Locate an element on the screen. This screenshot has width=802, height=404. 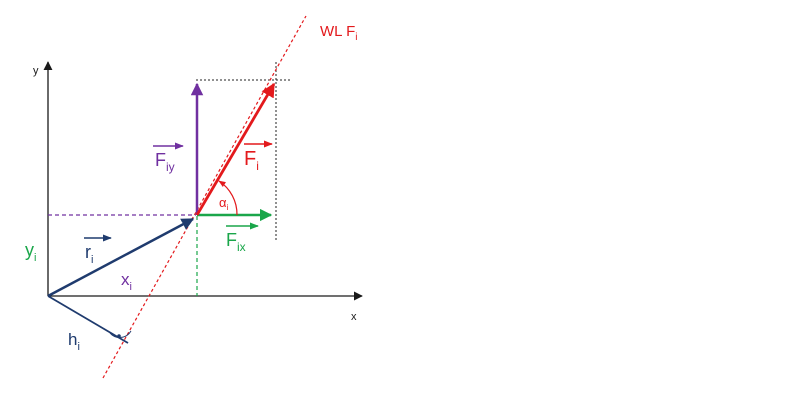
x-axis-label: x is located at coordinates (354, 317).